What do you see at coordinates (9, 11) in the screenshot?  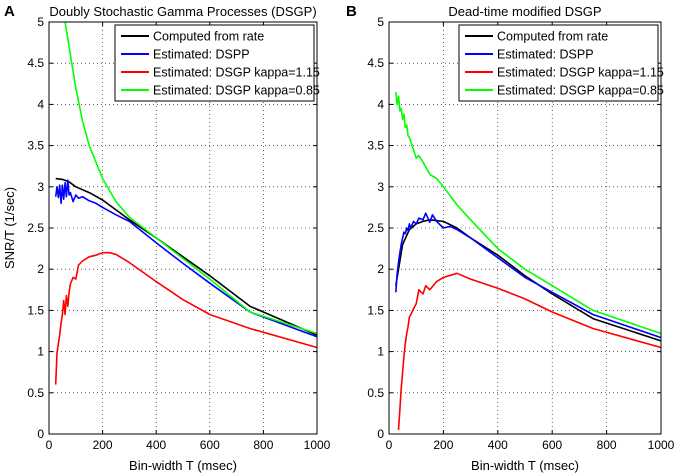 I see `panel-label: A` at bounding box center [9, 11].